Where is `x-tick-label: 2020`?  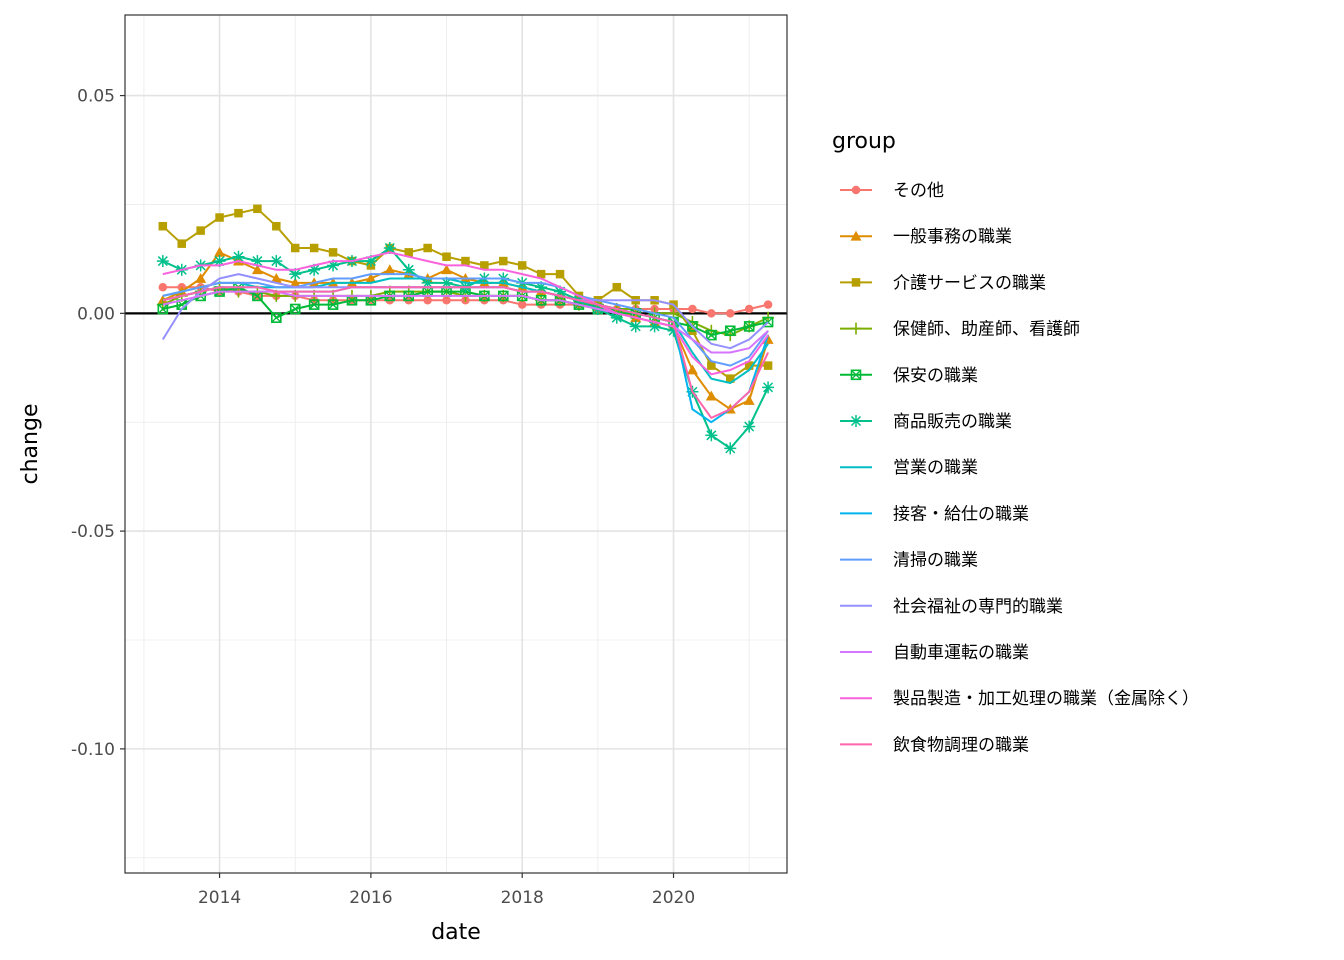 x-tick-label: 2020 is located at coordinates (673, 898).